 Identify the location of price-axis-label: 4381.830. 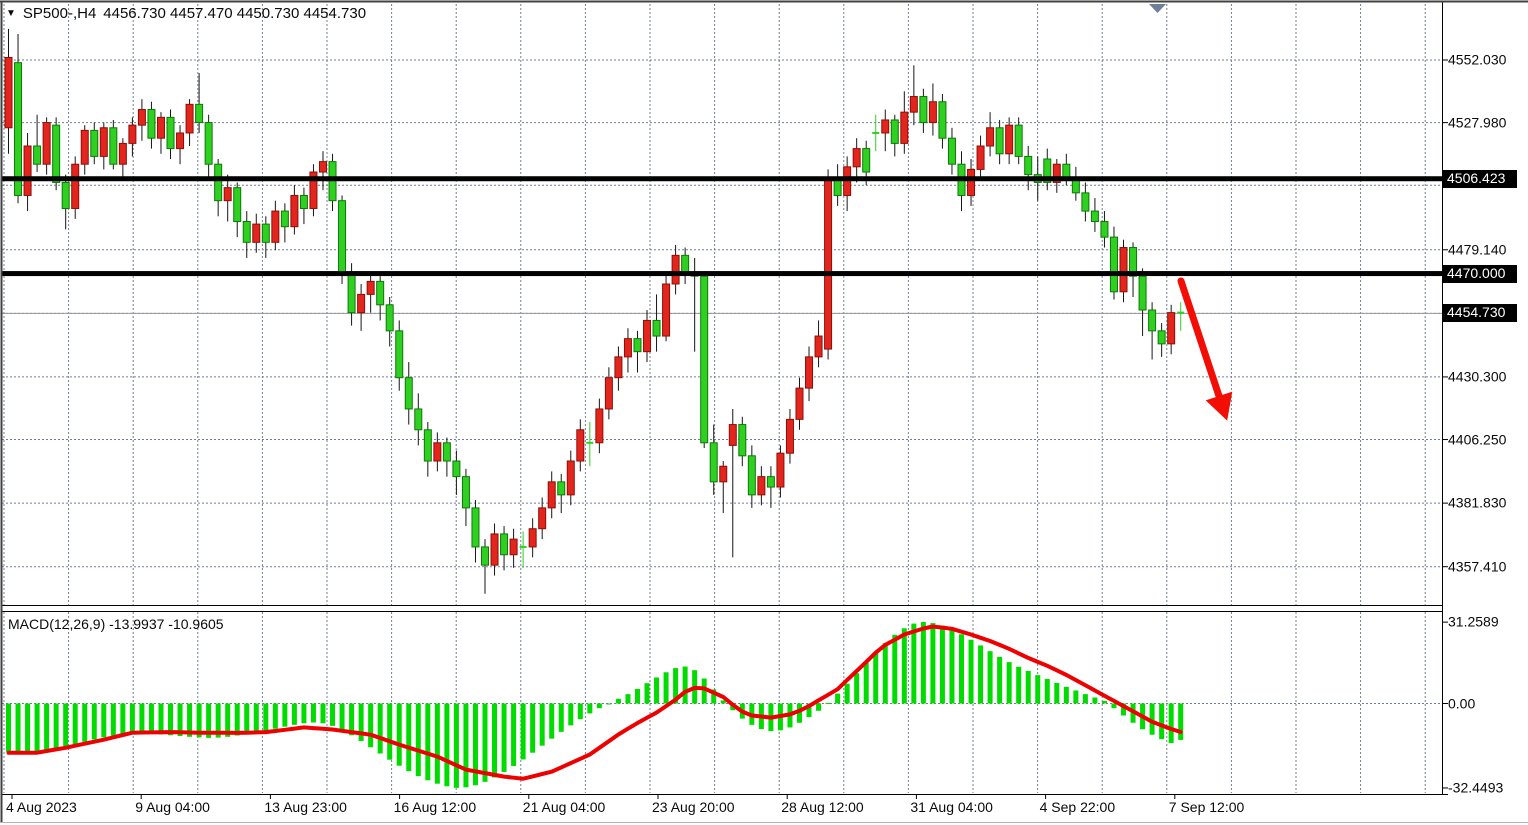
(1477, 502).